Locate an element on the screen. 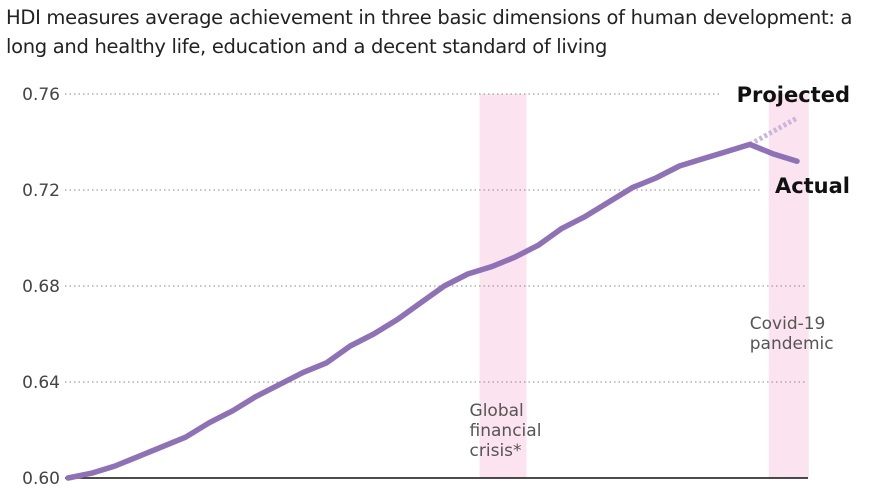 This screenshot has width=870, height=489. y-tick-label: 0.60 is located at coordinates (41, 479).